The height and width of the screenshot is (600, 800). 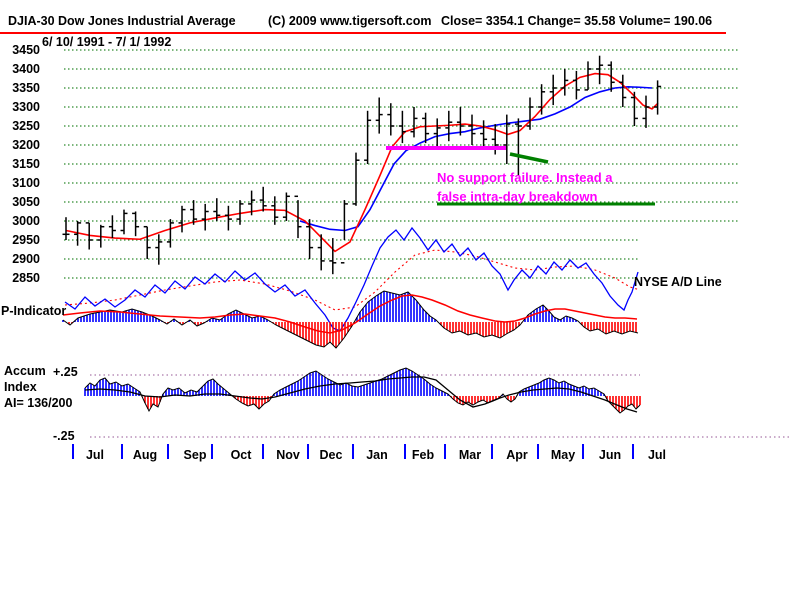 I want to click on month-label: Aug, so click(x=145, y=455).